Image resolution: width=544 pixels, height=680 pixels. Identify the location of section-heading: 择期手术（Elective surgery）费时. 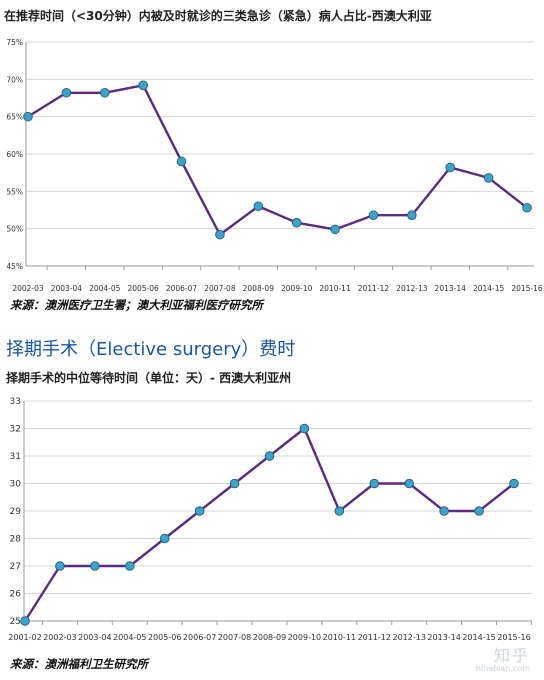
(151, 349).